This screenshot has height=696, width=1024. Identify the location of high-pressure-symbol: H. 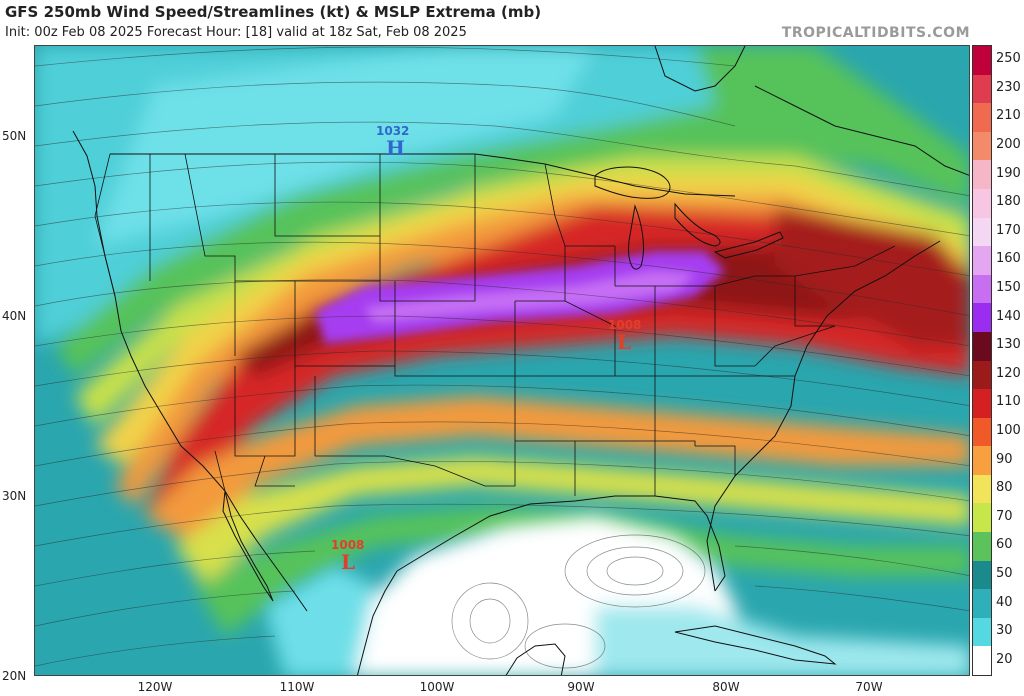
(395, 148).